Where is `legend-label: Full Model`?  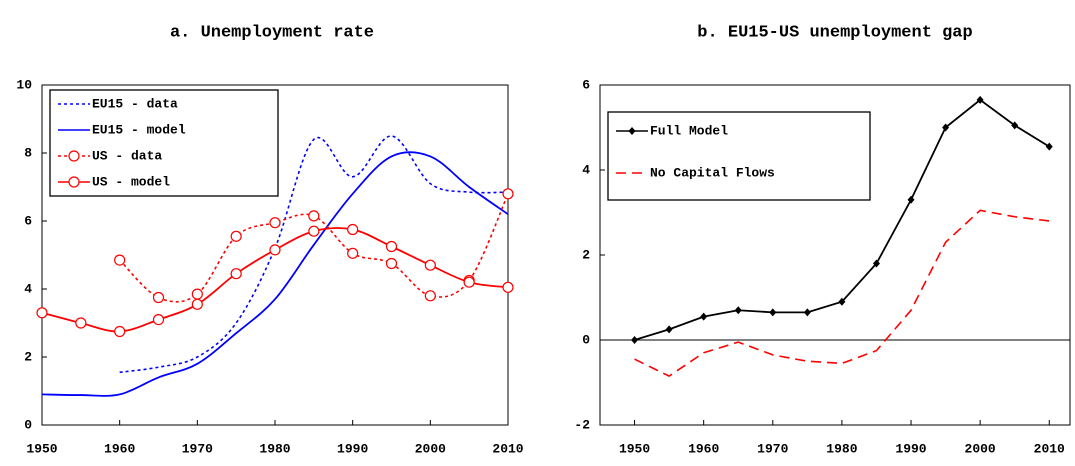 legend-label: Full Model is located at coordinates (689, 130).